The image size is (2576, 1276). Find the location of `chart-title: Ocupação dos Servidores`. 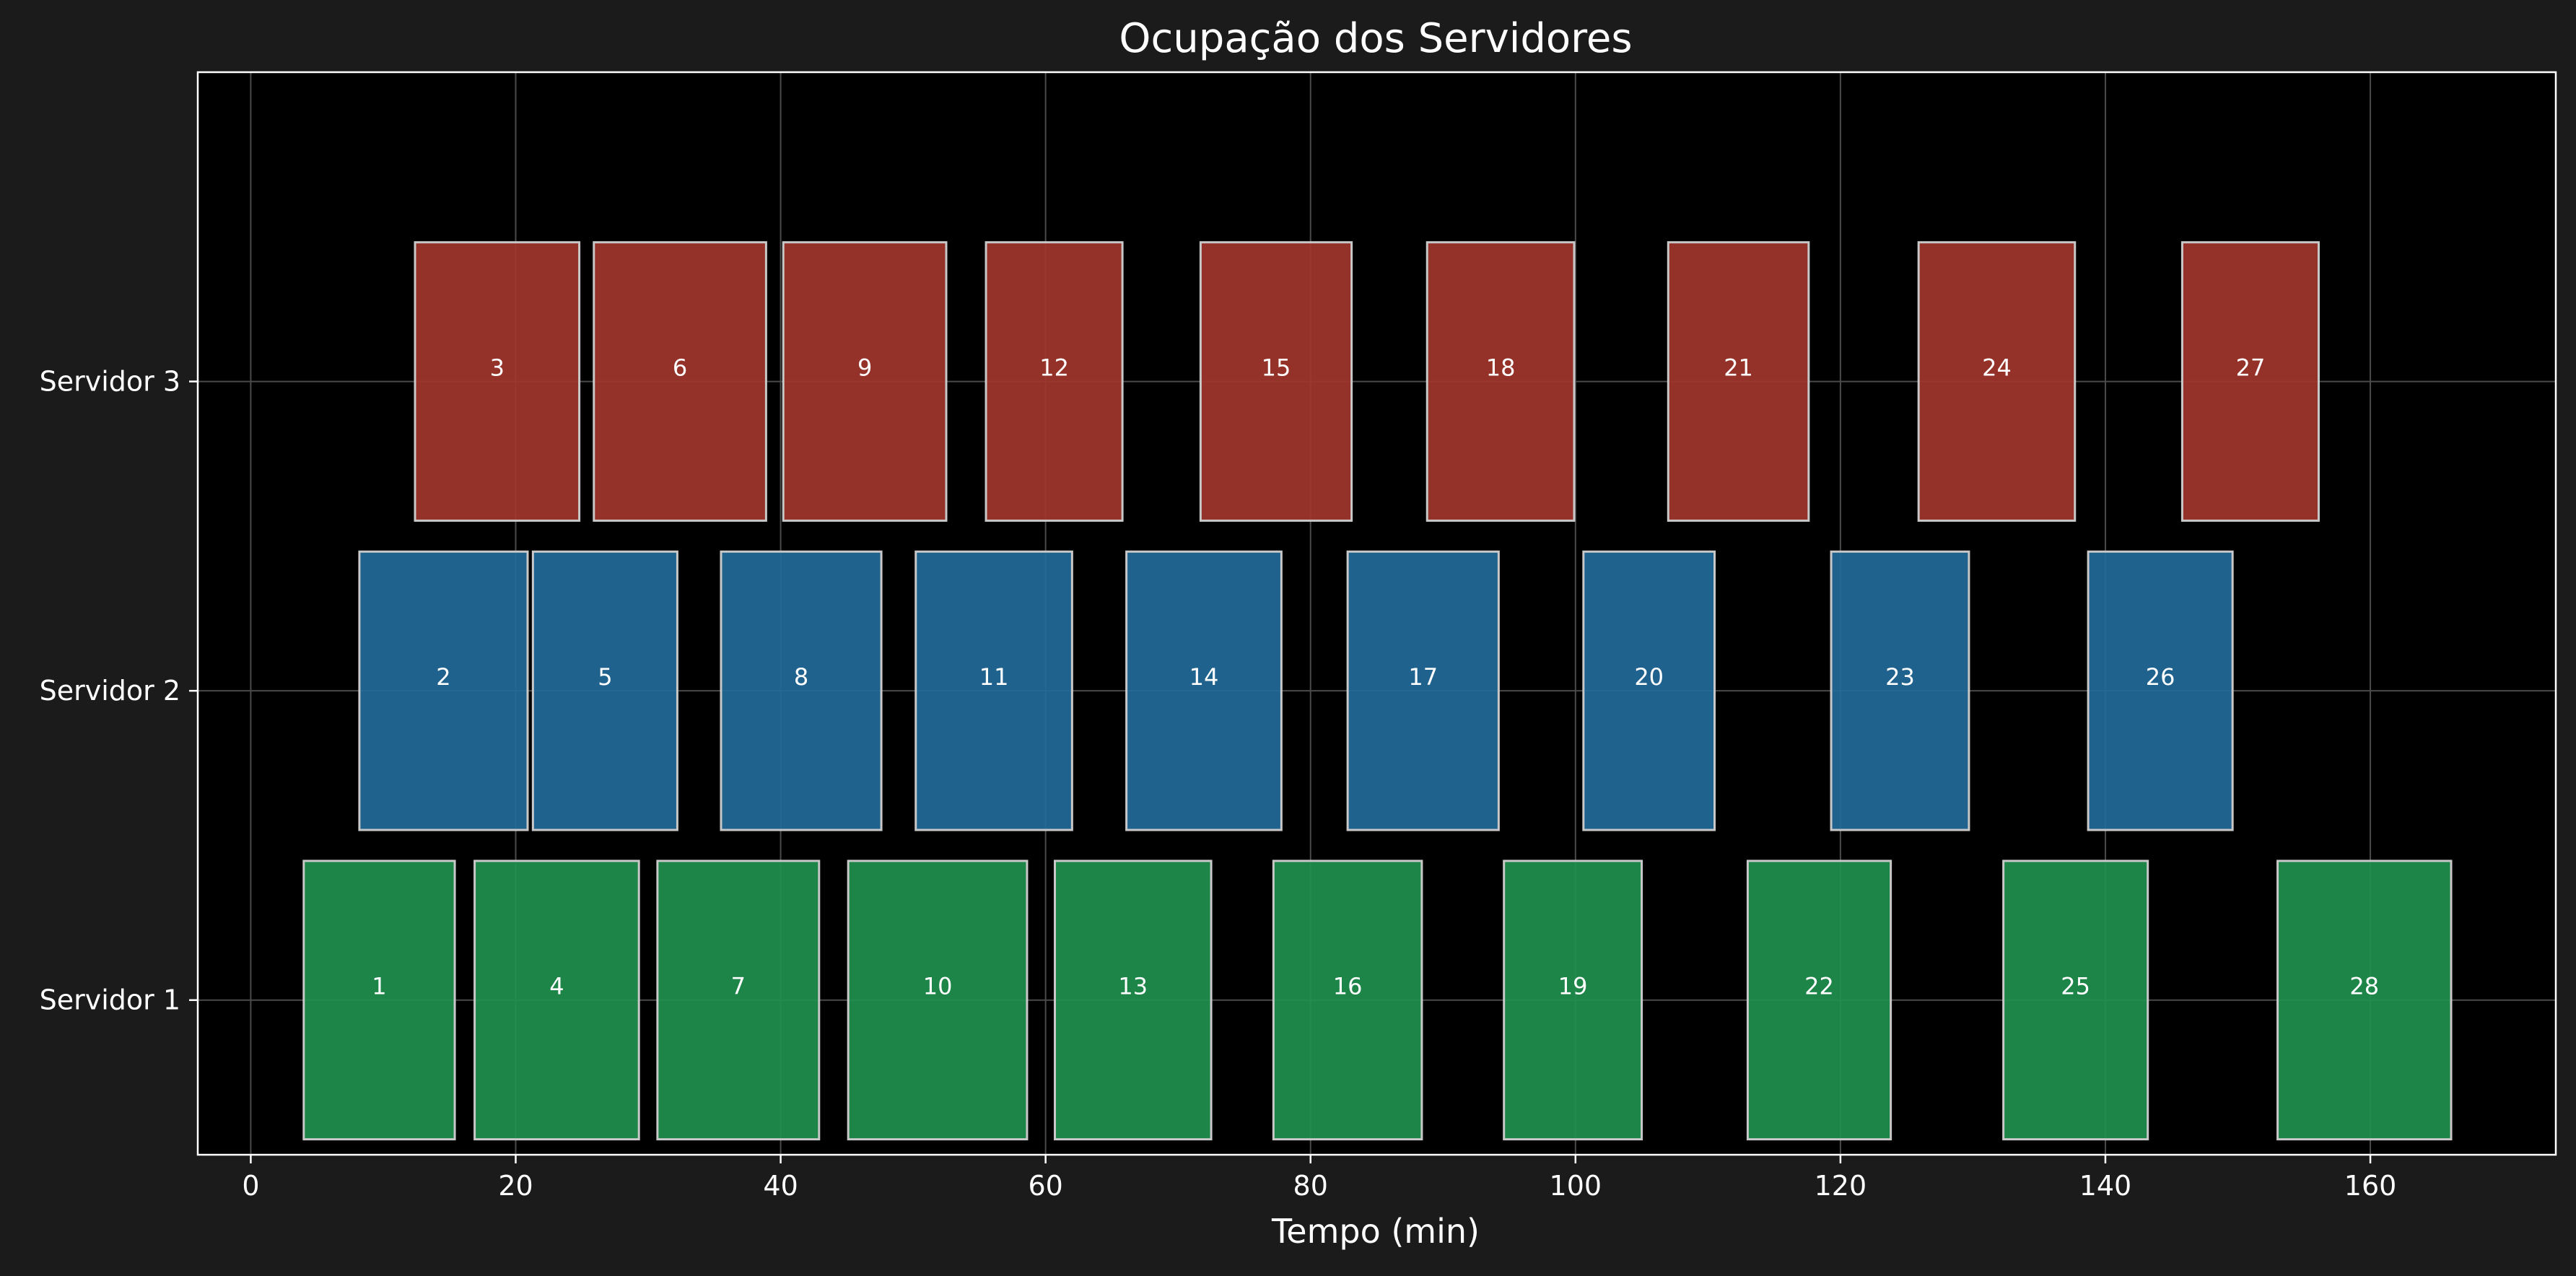

chart-title: Ocupação dos Servidores is located at coordinates (1375, 38).